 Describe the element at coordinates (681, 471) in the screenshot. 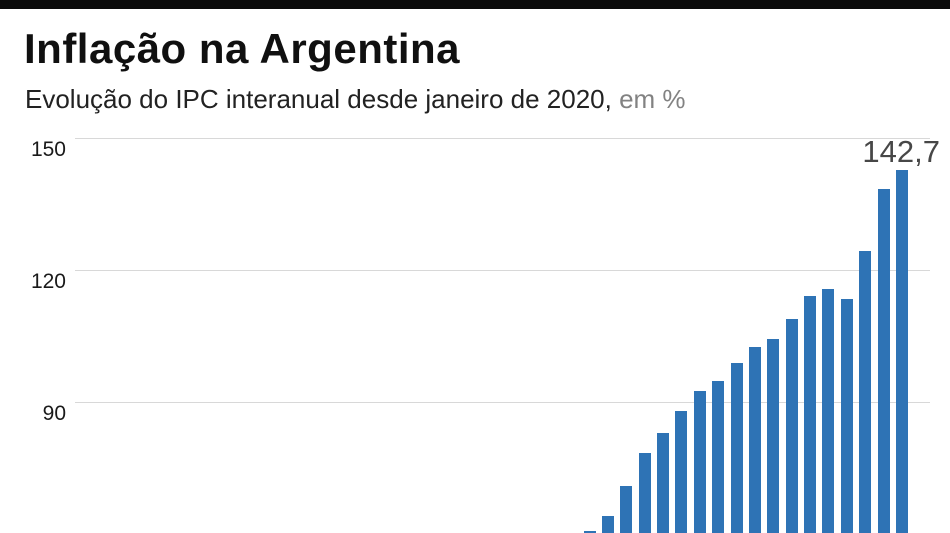

I see `bar-out/2022` at that location.